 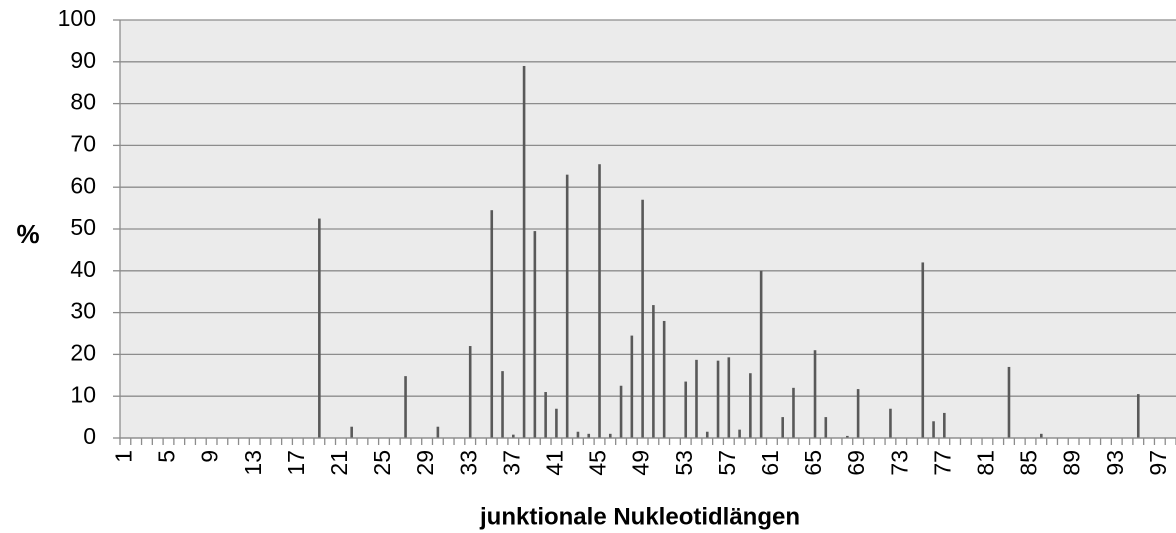 What do you see at coordinates (210, 456) in the screenshot?
I see `x-tick-label: 9` at bounding box center [210, 456].